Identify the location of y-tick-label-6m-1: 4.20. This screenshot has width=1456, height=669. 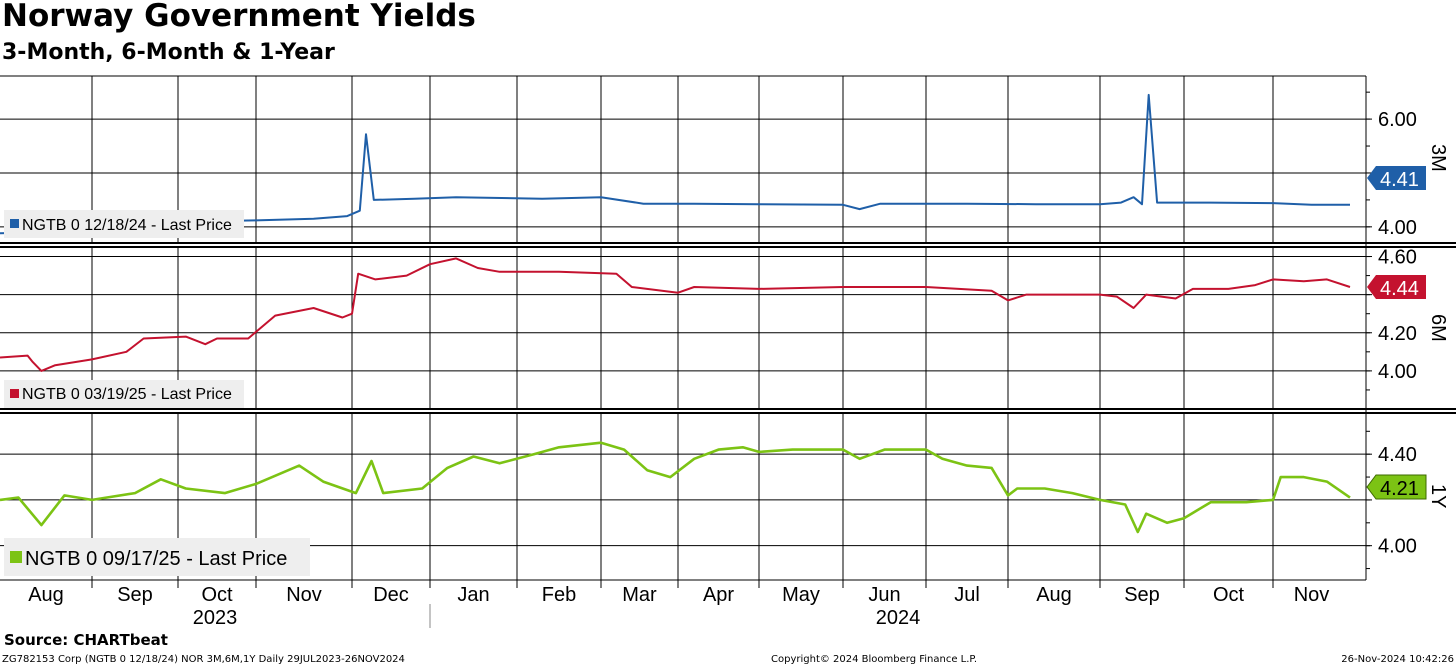
(1397, 334).